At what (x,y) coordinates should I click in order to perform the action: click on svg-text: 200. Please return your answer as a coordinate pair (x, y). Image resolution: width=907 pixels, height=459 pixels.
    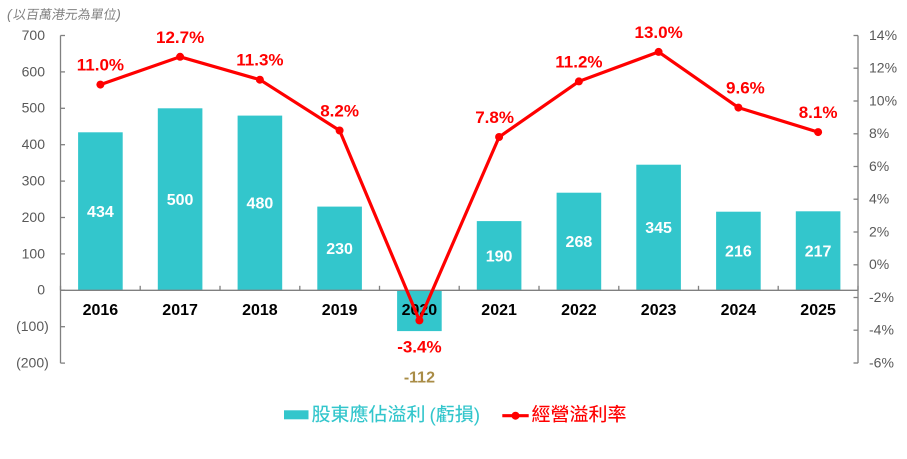
    Looking at the image, I should click on (34, 217).